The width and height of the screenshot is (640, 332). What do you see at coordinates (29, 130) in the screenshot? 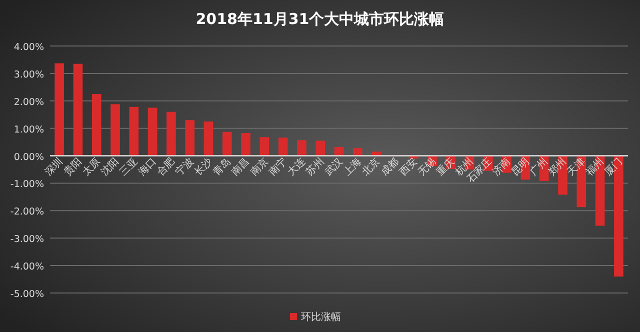
I see `y-tick-label: 1.00%` at bounding box center [29, 130].